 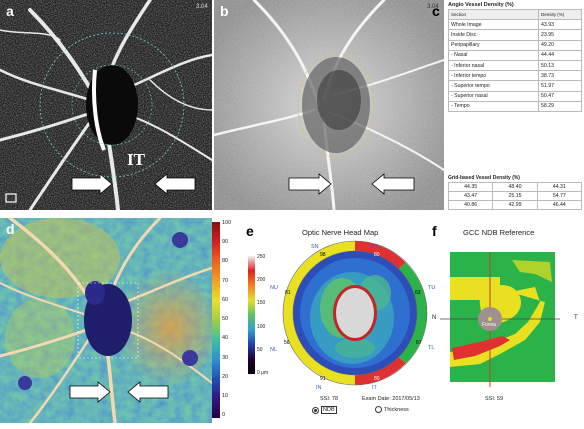 I want to click on sector-nu, so click(x=297, y=288).